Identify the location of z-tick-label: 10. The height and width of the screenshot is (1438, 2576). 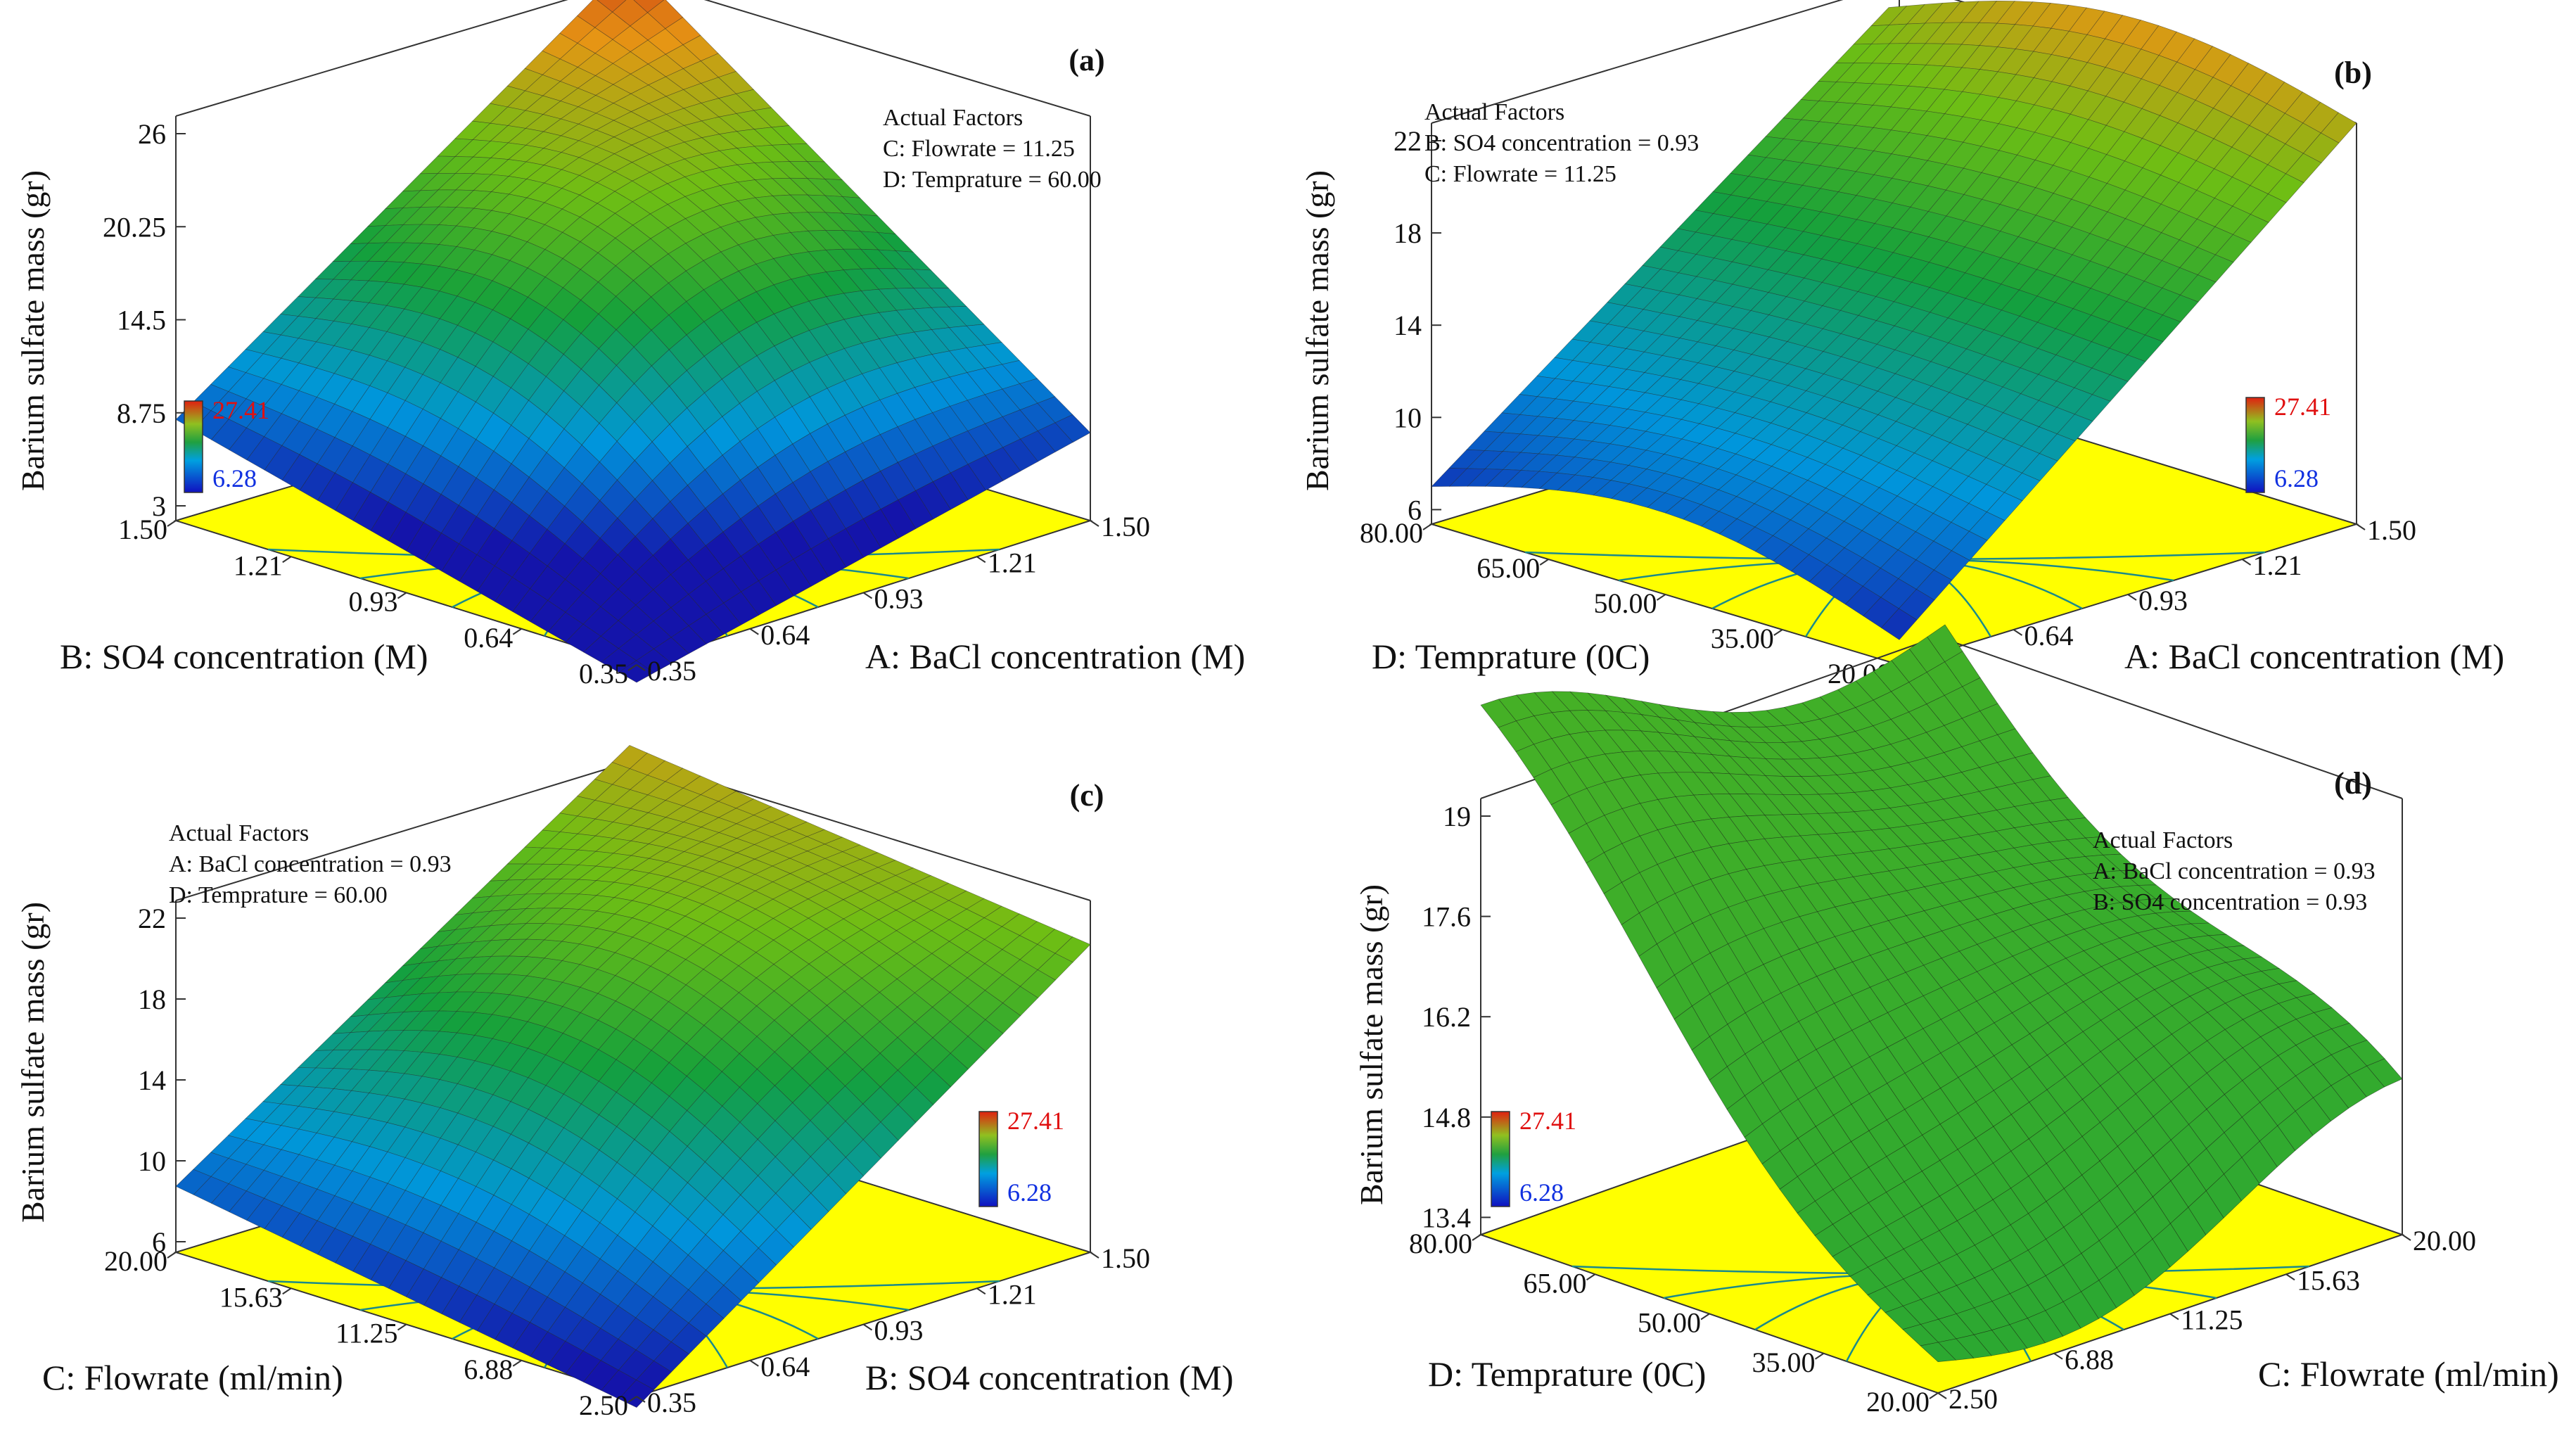
(152, 1161).